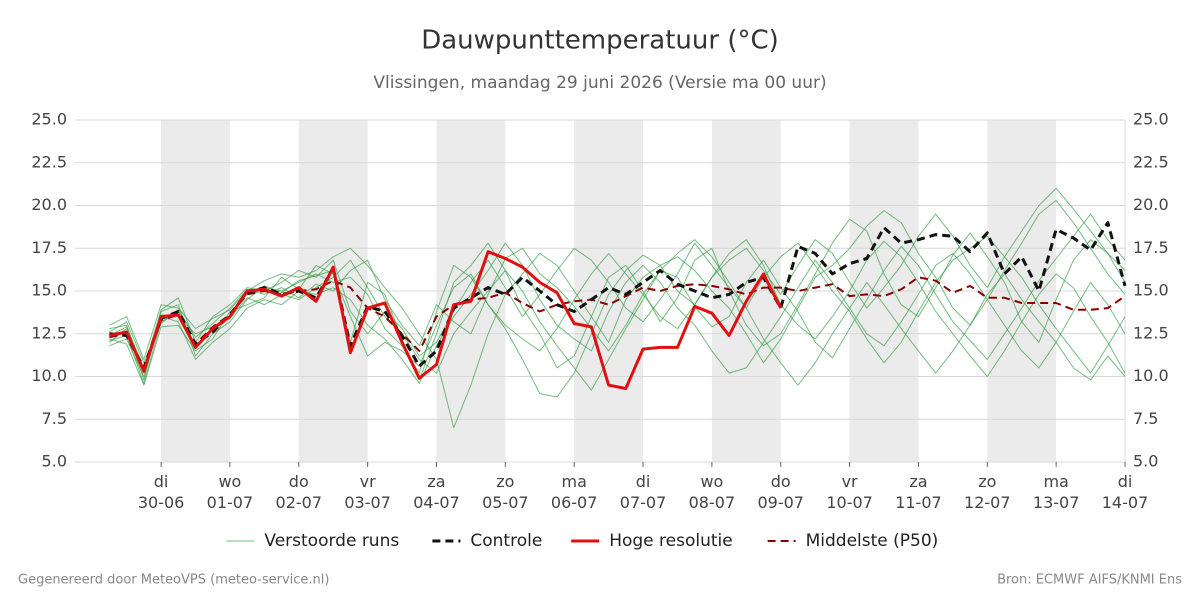 Image resolution: width=1200 pixels, height=600 pixels. What do you see at coordinates (1151, 204) in the screenshot?
I see `y2-tick-label: 20.0` at bounding box center [1151, 204].